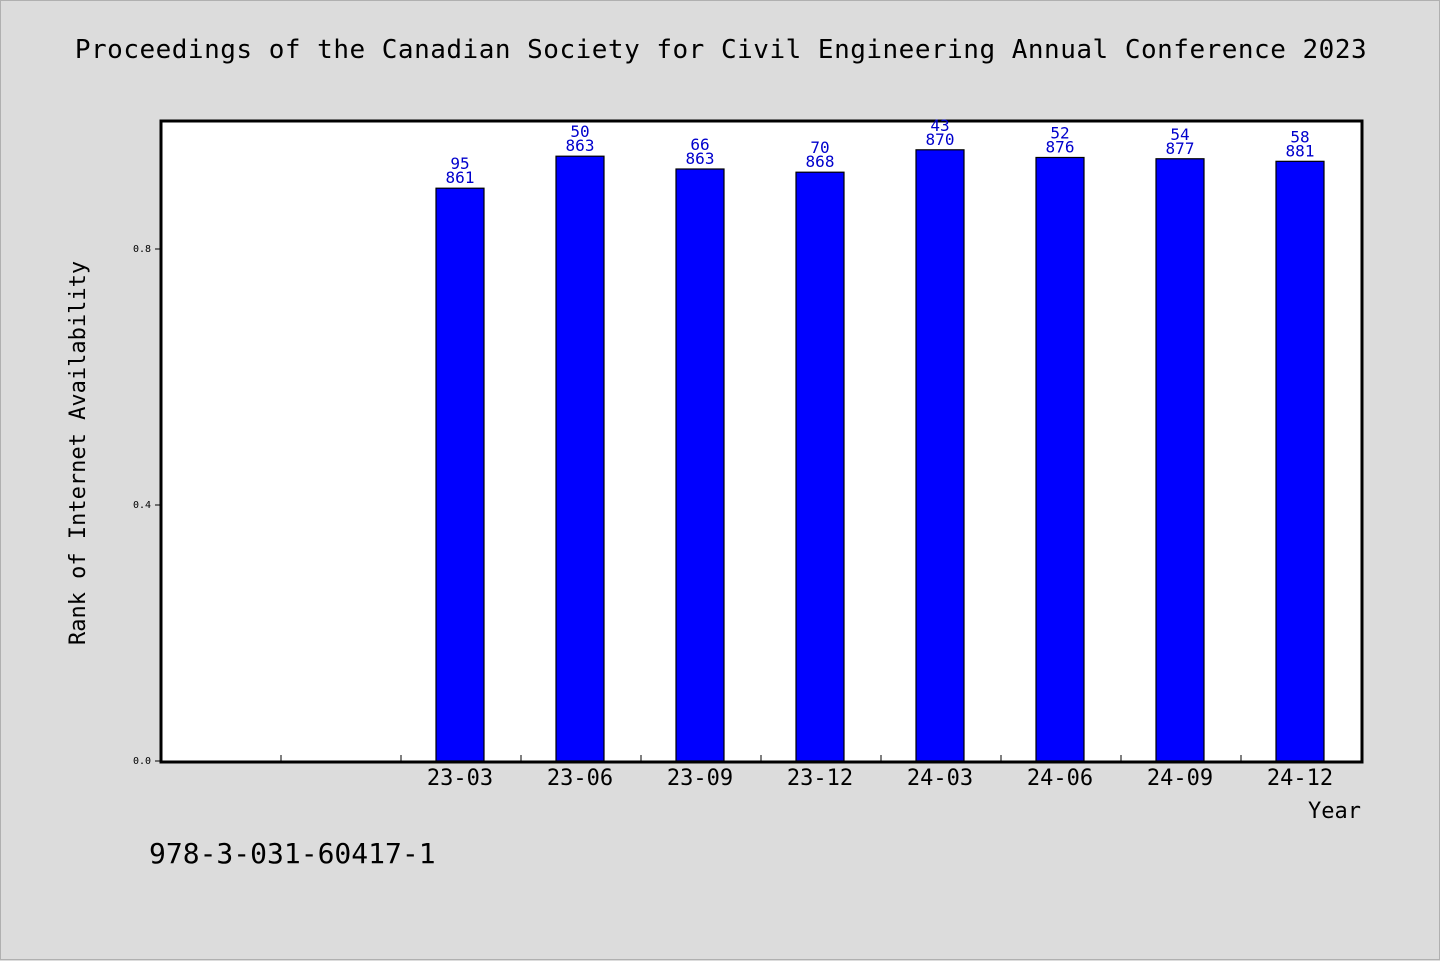 The image size is (1440, 961). Describe the element at coordinates (292, 853) in the screenshot. I see `isbn-footer: 978-3-031-60417-1` at that location.